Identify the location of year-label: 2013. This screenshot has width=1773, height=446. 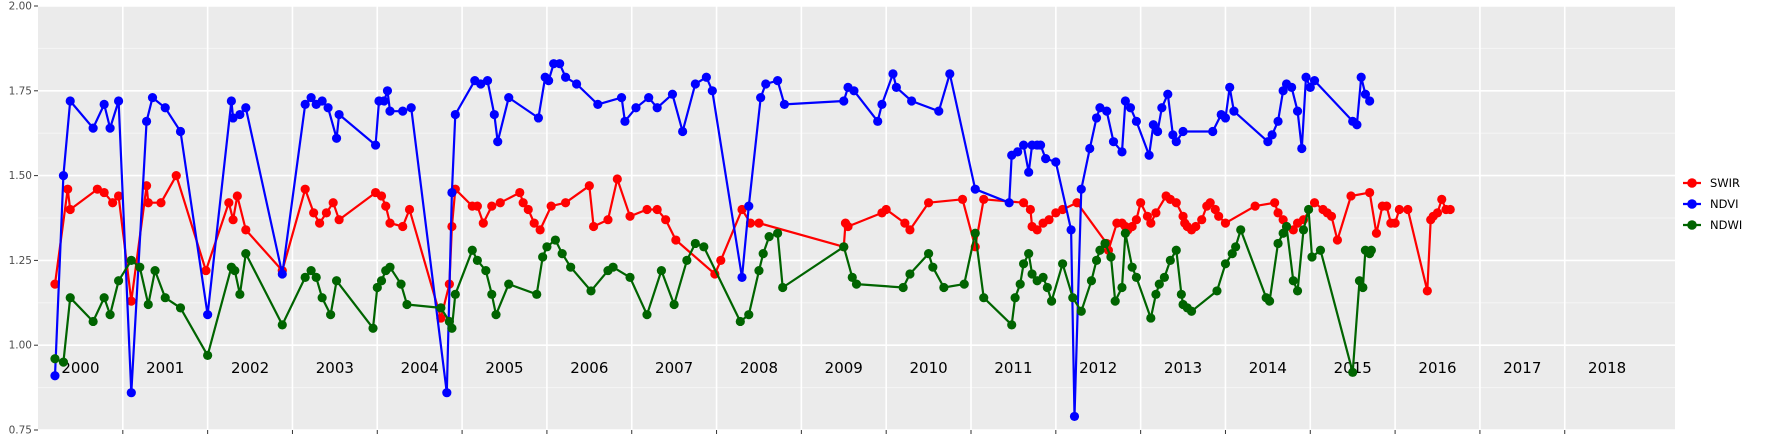
(1183, 368).